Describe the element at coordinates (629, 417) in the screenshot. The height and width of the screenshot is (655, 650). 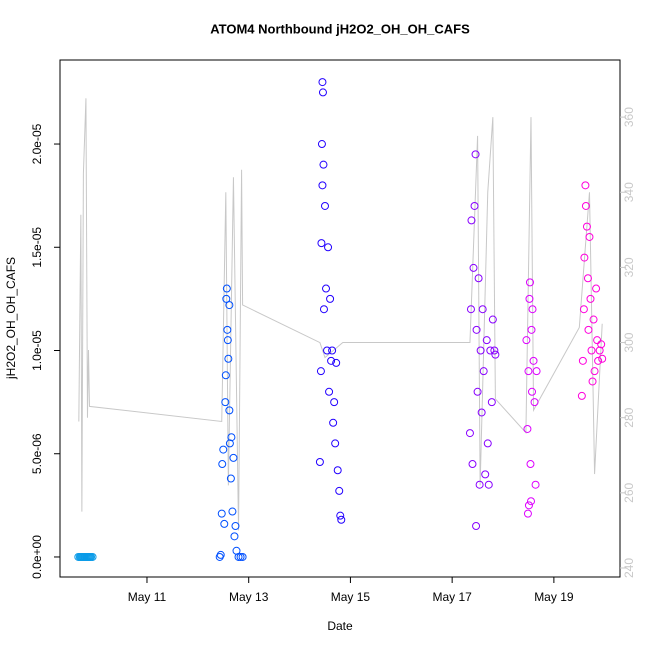
I see `y2-tick-label: 280` at that location.